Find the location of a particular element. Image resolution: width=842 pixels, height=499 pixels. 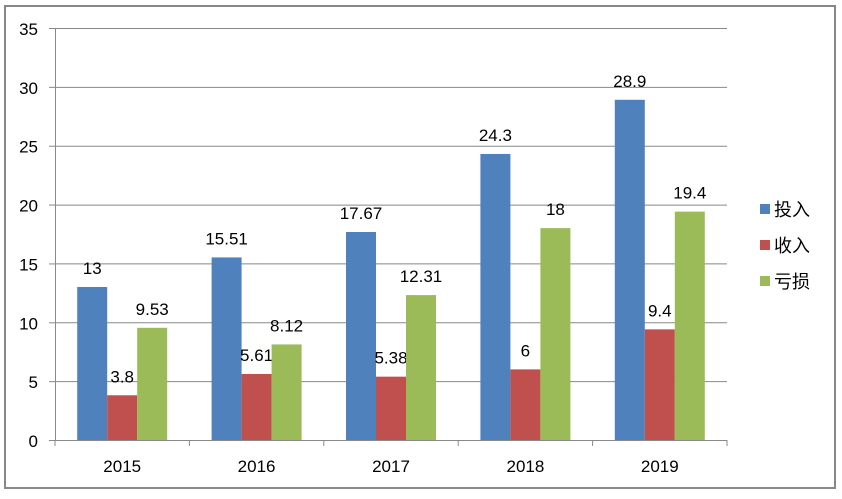

data-label: 24.3 is located at coordinates (495, 135).